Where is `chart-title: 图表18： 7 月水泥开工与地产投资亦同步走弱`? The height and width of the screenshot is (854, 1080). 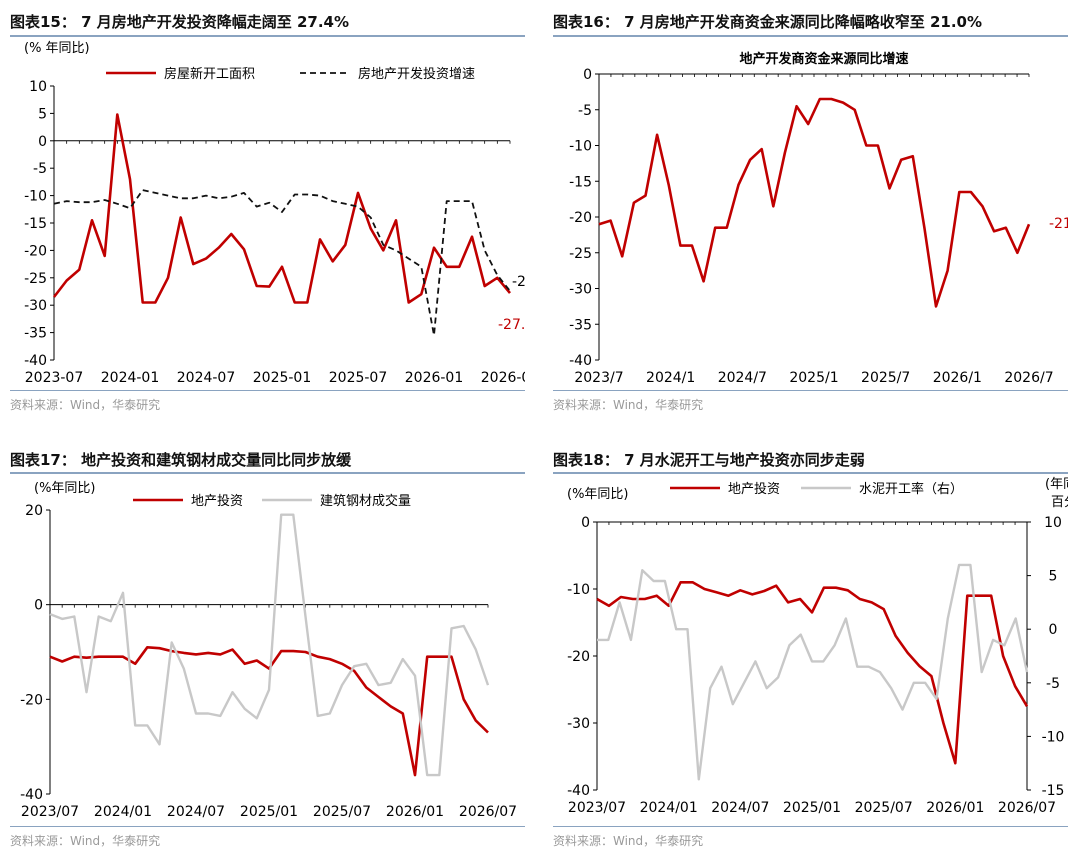
chart-title: 图表18： 7 月水泥开工与地产投资亦同步走弱 is located at coordinates (709, 460).